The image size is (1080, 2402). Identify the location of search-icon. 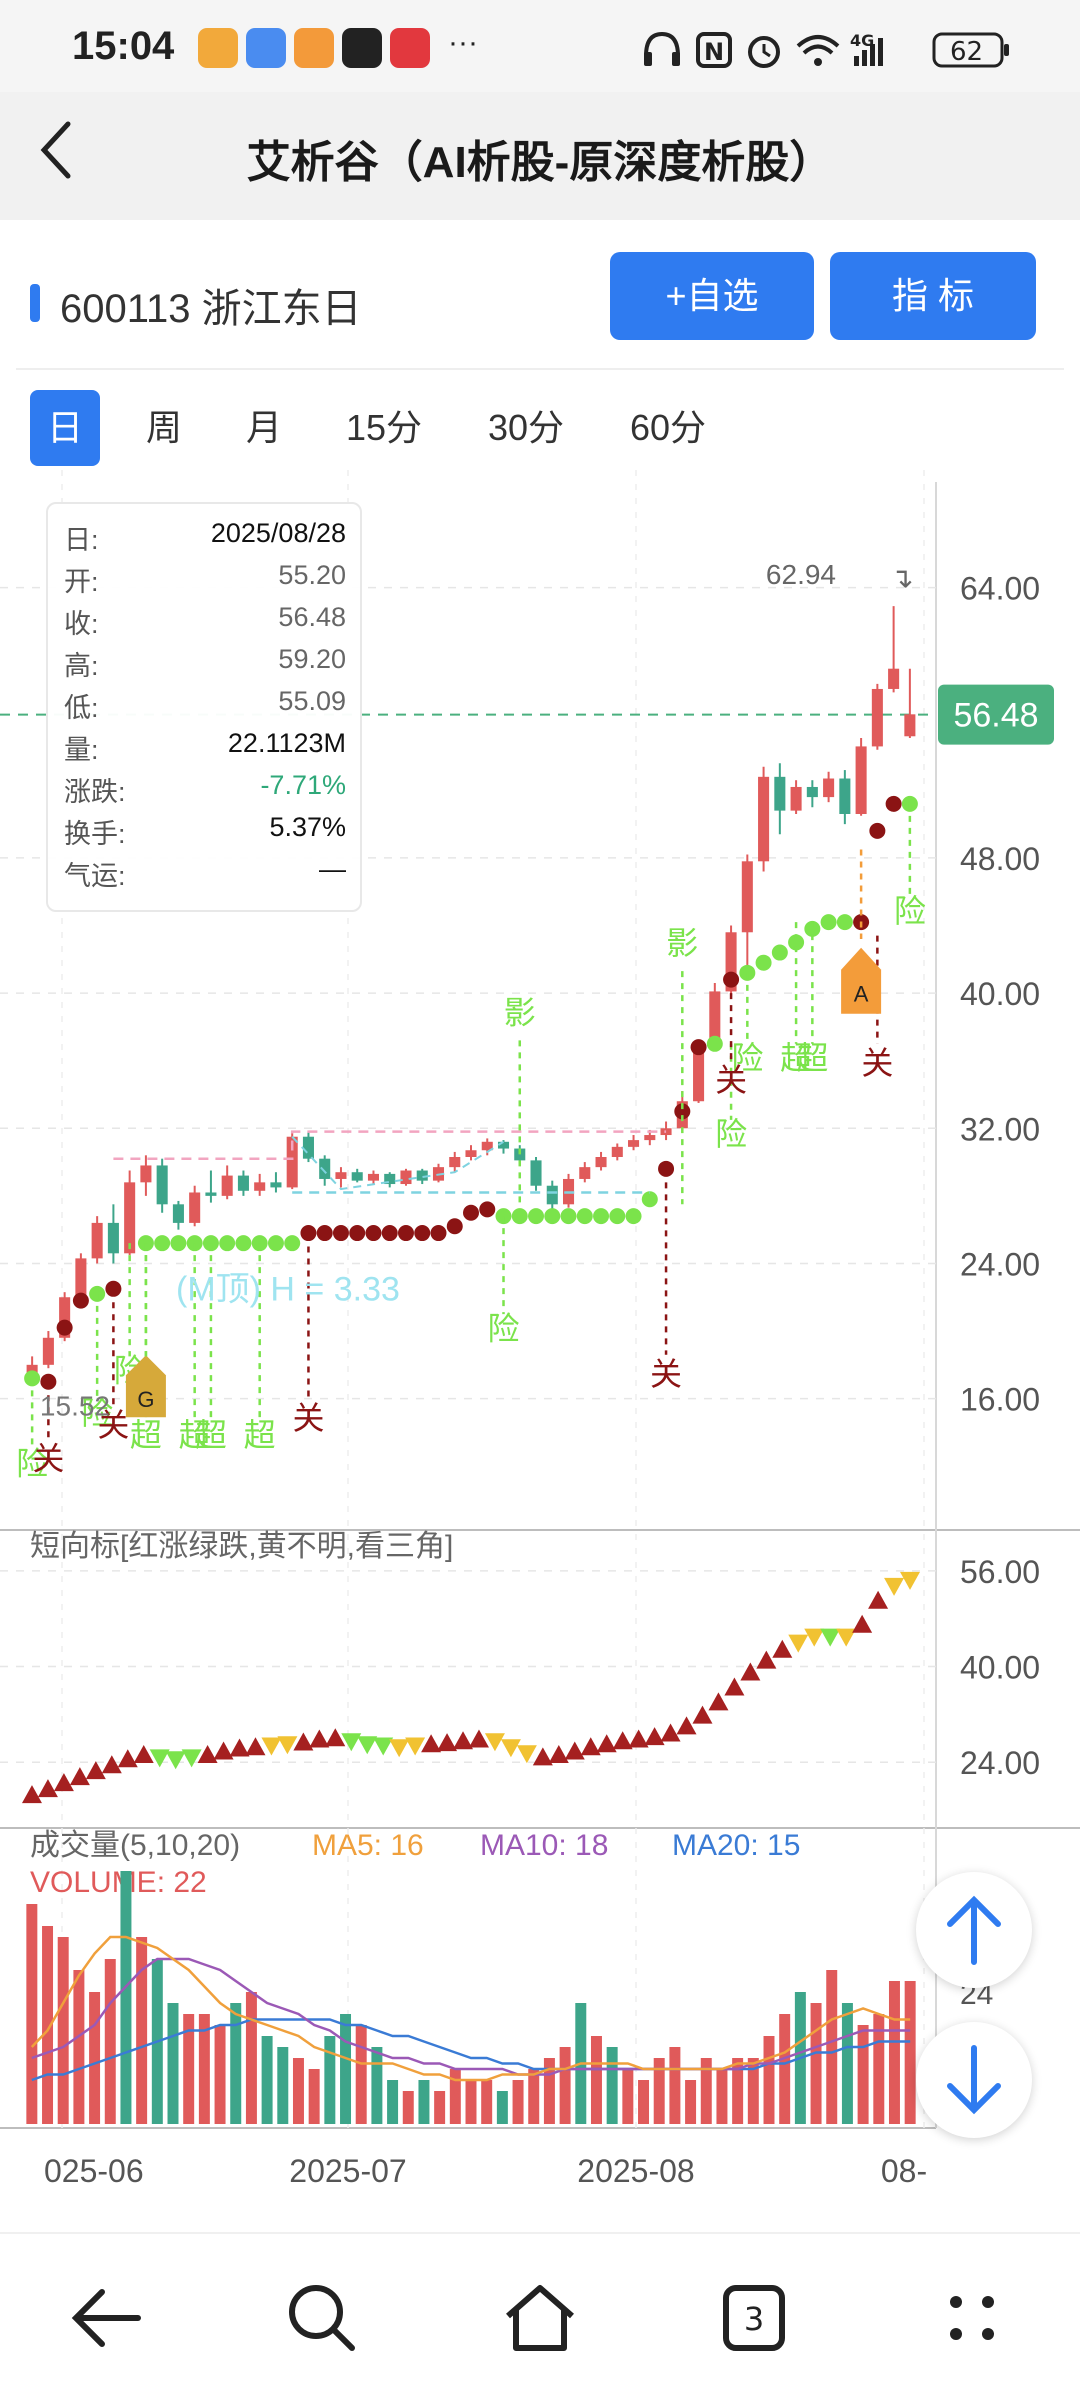
(322, 2318).